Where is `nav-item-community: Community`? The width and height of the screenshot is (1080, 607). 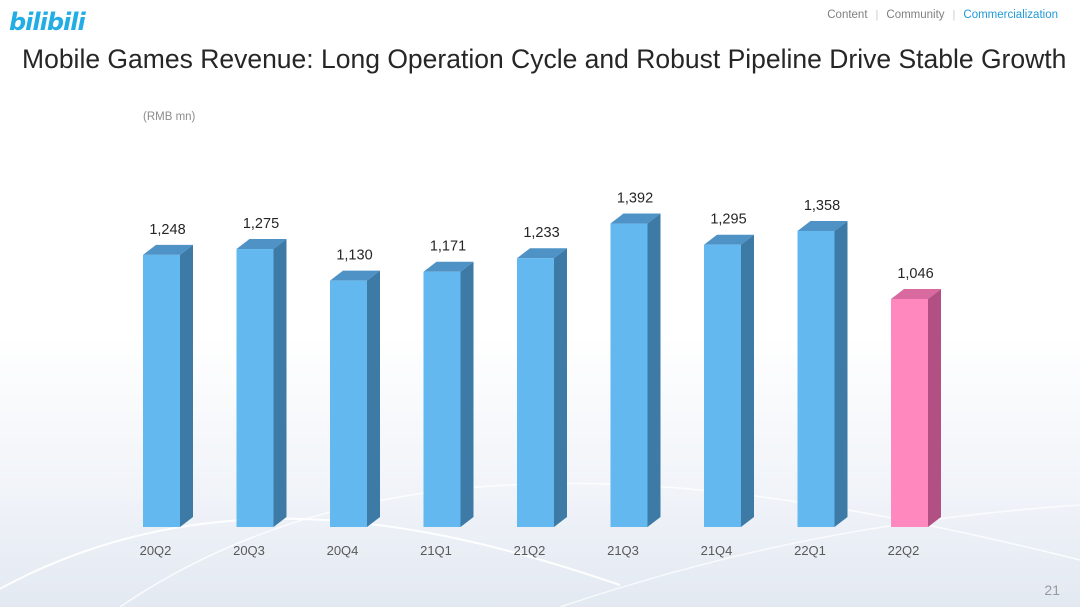
nav-item-community: Community is located at coordinates (915, 15).